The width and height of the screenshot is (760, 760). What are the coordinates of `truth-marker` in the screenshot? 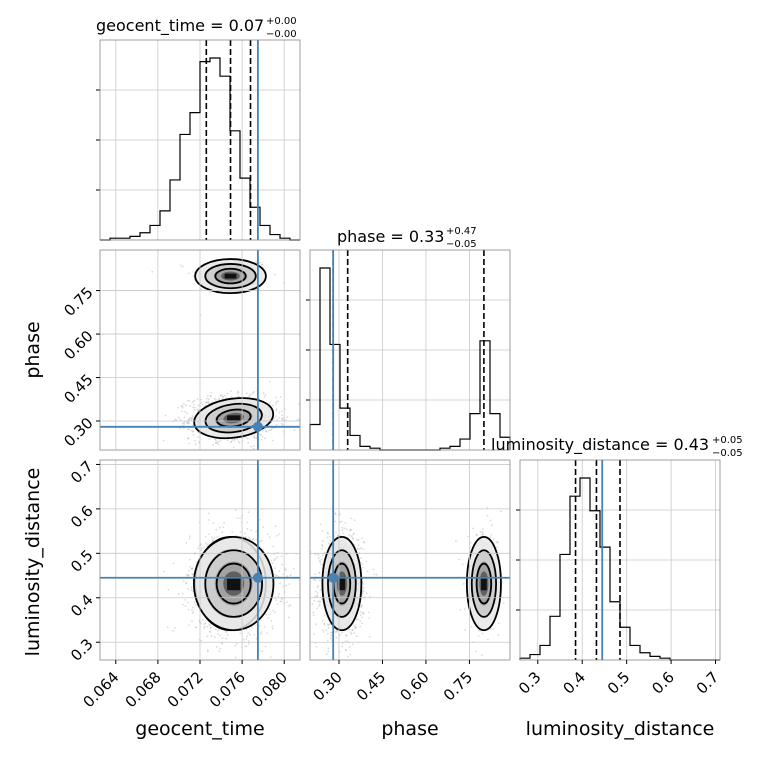 It's located at (333, 577).